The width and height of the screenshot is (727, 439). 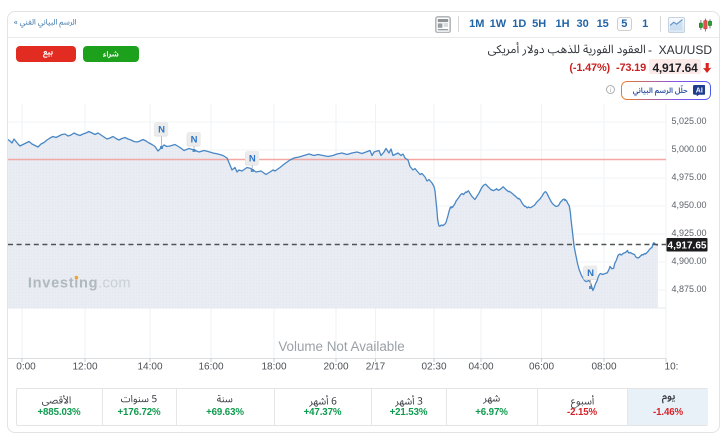 I want to click on svg-text: 20:00, so click(x=335, y=367).